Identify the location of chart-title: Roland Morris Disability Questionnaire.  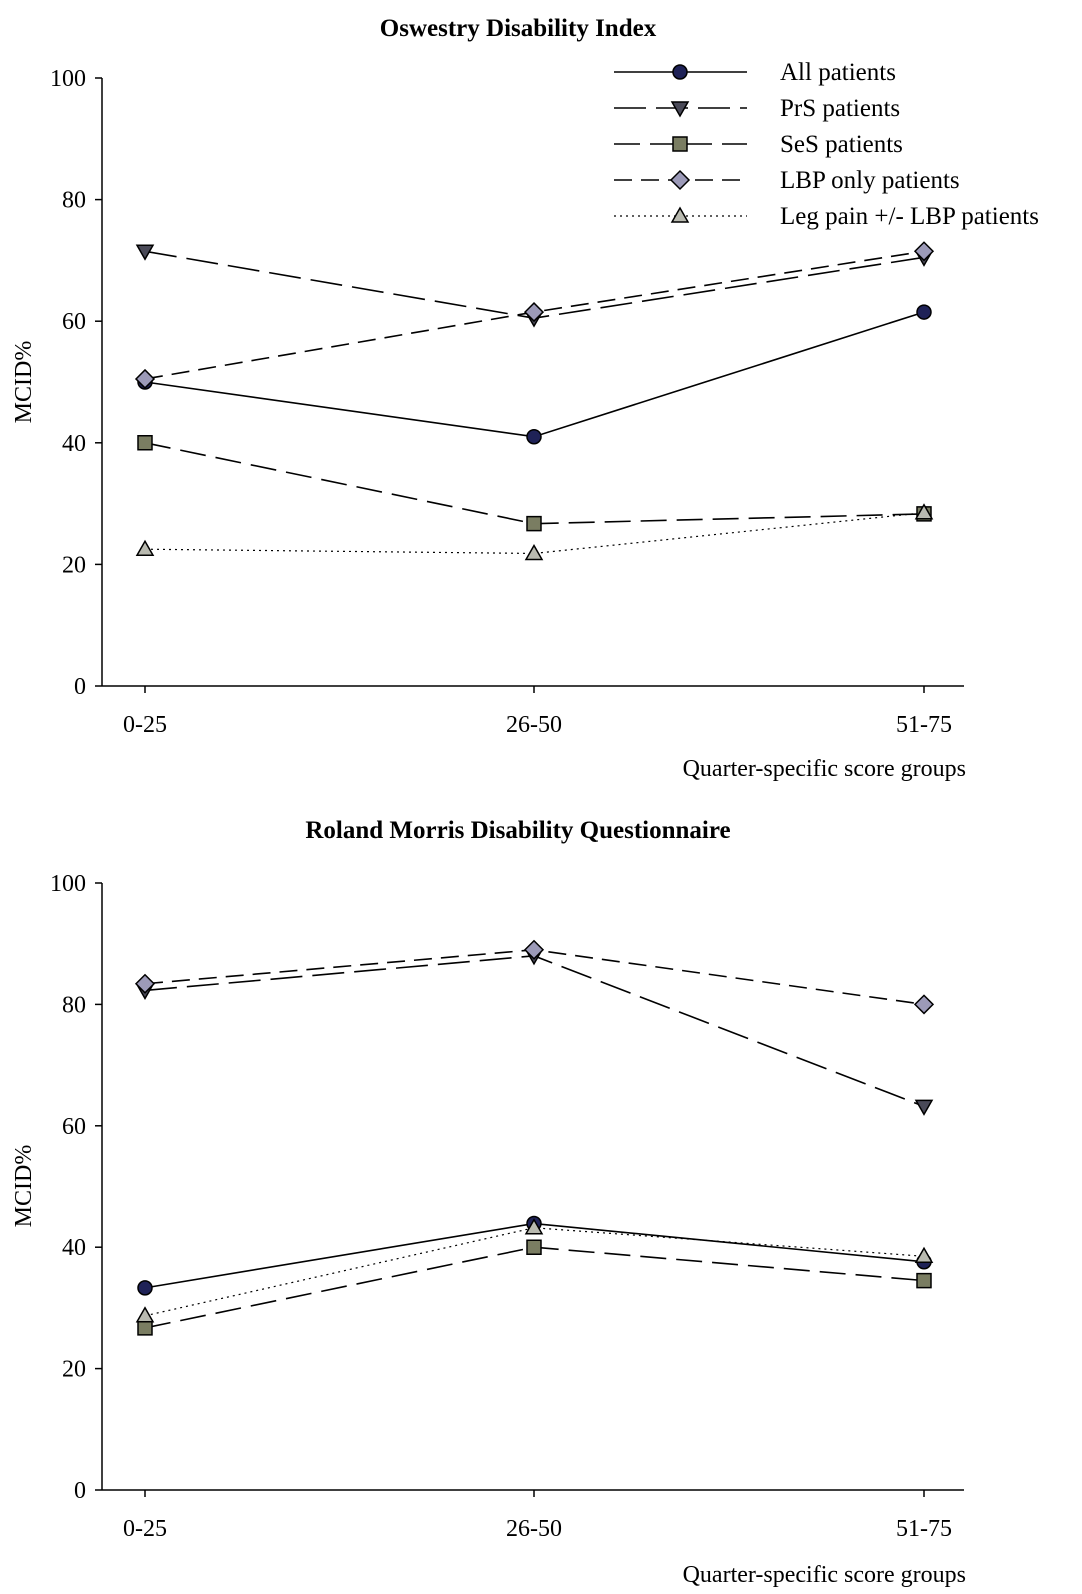
(517, 830).